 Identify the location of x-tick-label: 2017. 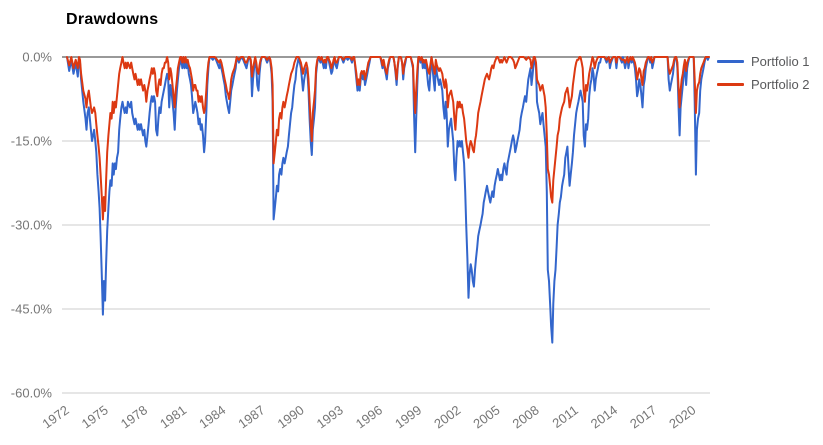
(643, 416).